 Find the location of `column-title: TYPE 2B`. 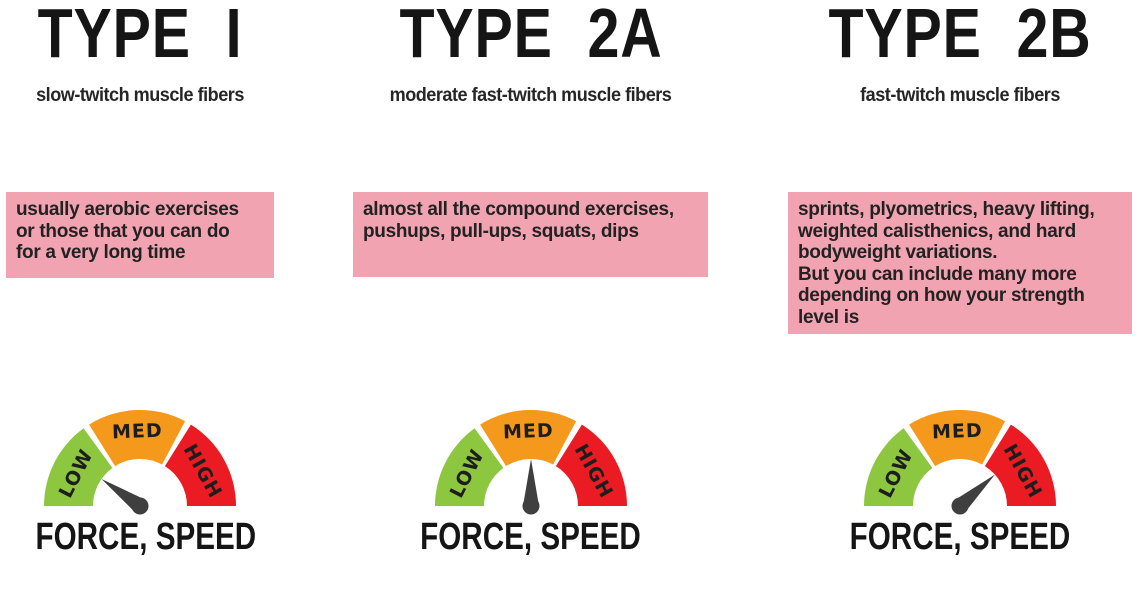

column-title: TYPE 2B is located at coordinates (960, 36).